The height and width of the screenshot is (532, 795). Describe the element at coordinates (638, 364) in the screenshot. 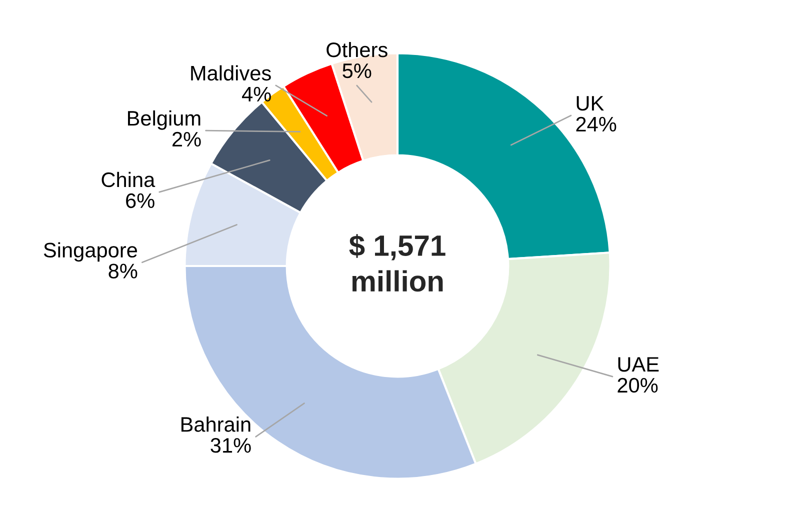

I see `slice-label: UAE` at that location.